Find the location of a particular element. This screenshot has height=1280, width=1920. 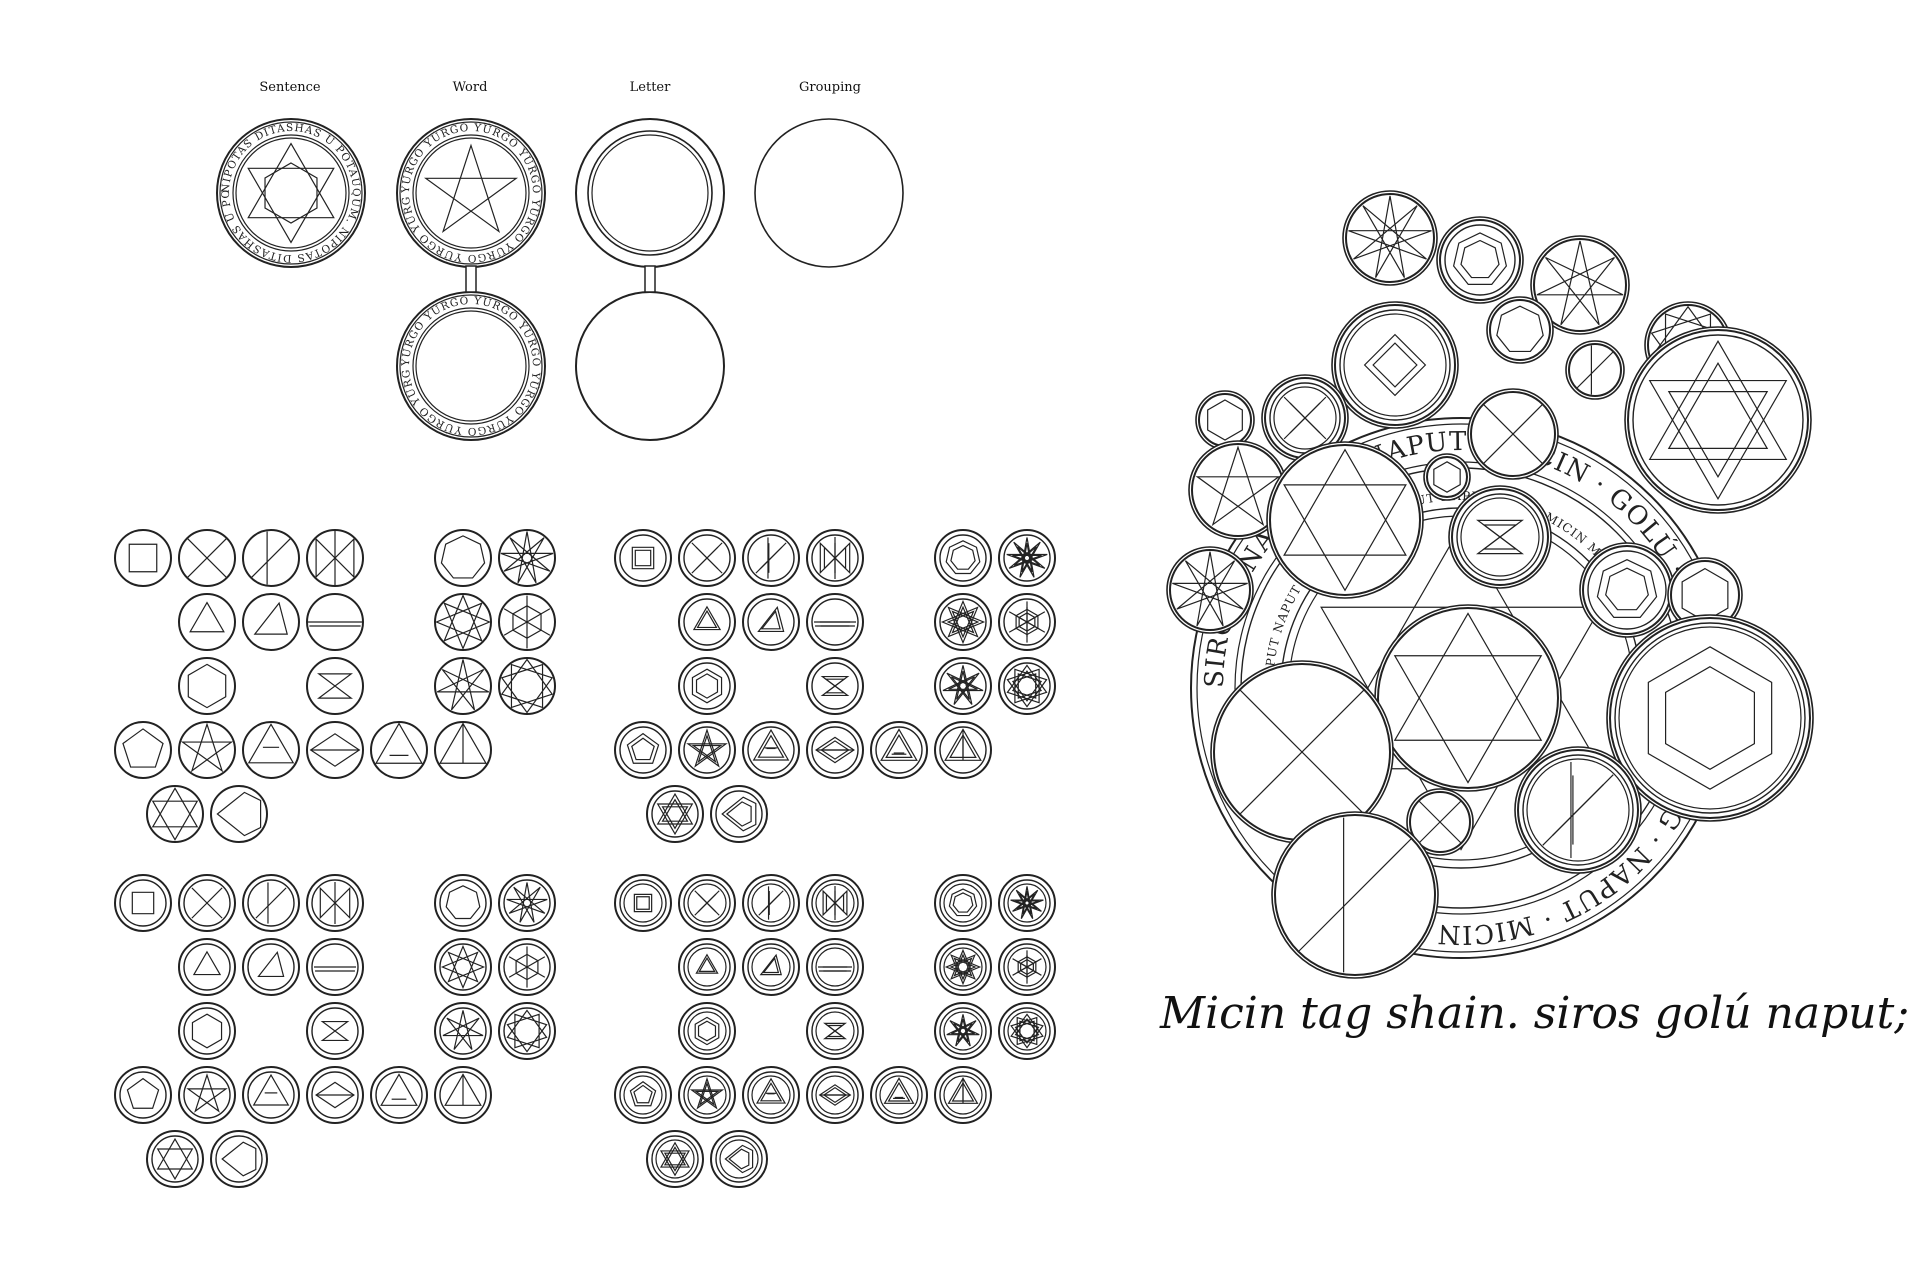

legend-label-sentence: Sentence is located at coordinates (290, 87).